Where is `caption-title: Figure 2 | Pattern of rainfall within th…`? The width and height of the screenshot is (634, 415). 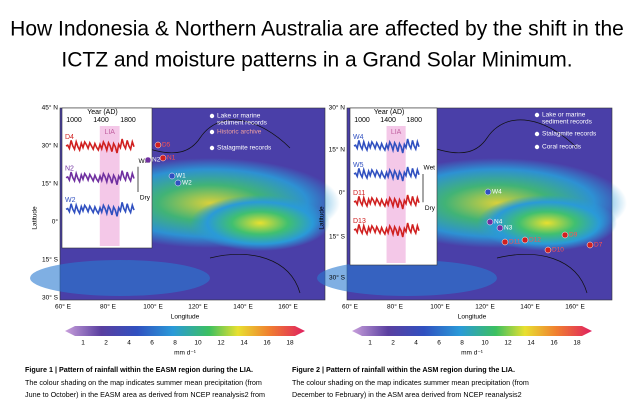
caption-title: Figure 2 | Pattern of rainfall within th… is located at coordinates (403, 369).